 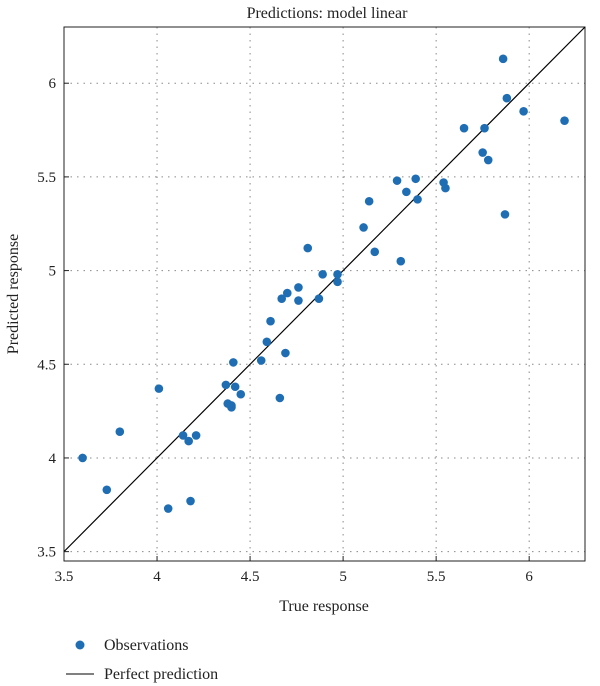 I want to click on legend: Observations Perfect prediction, so click(x=142, y=660).